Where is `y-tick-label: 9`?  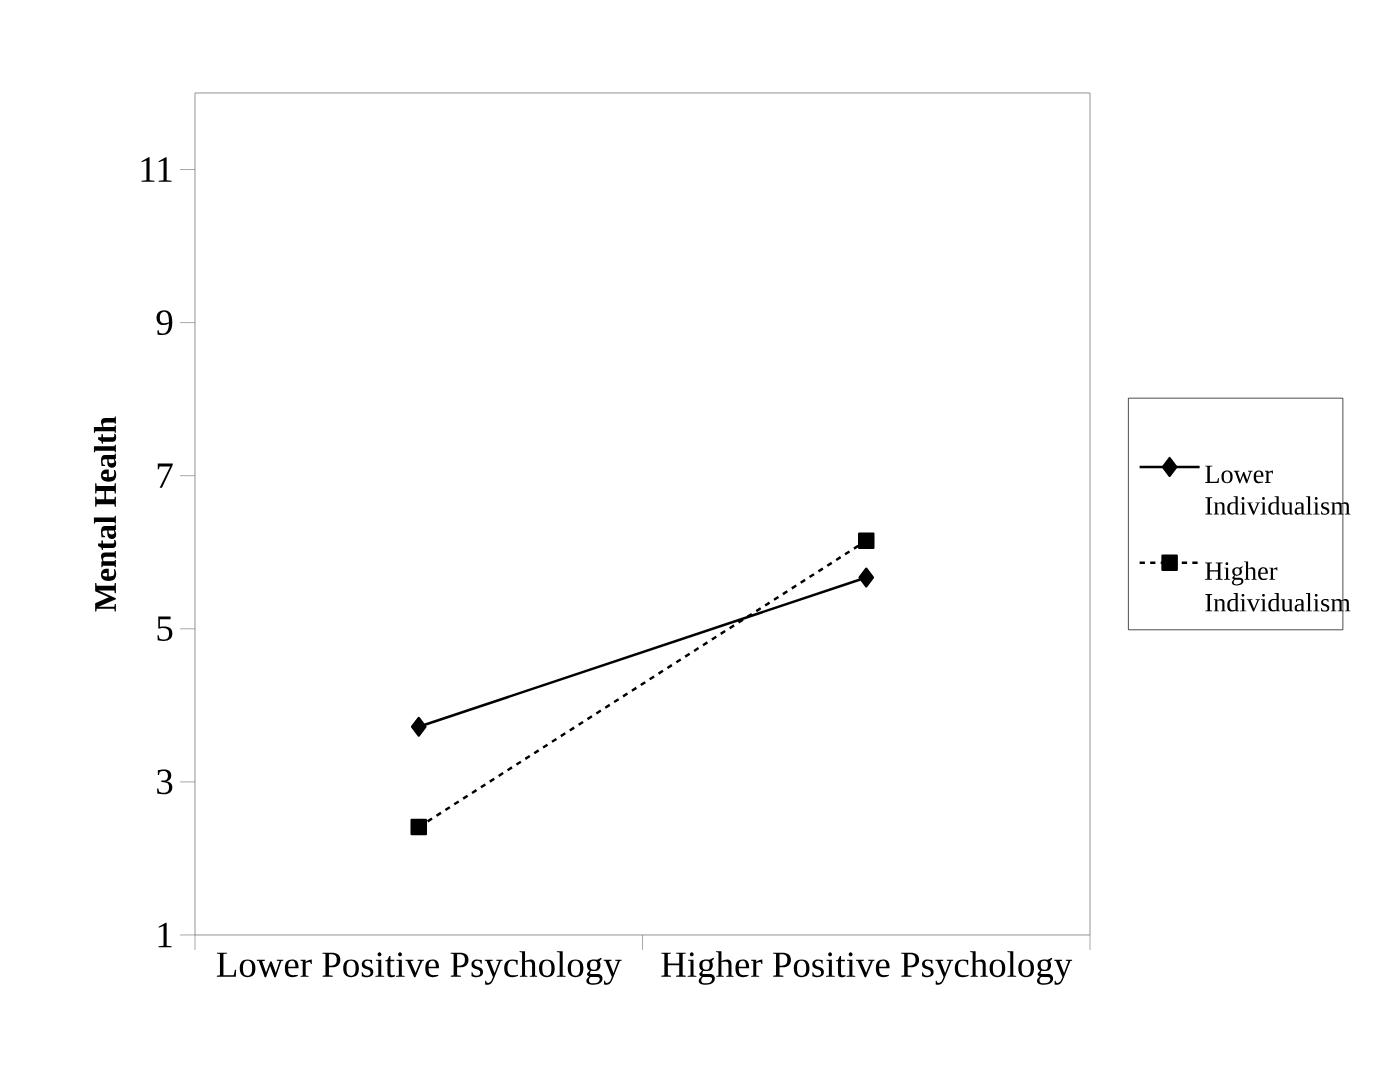
y-tick-label: 9 is located at coordinates (164, 323).